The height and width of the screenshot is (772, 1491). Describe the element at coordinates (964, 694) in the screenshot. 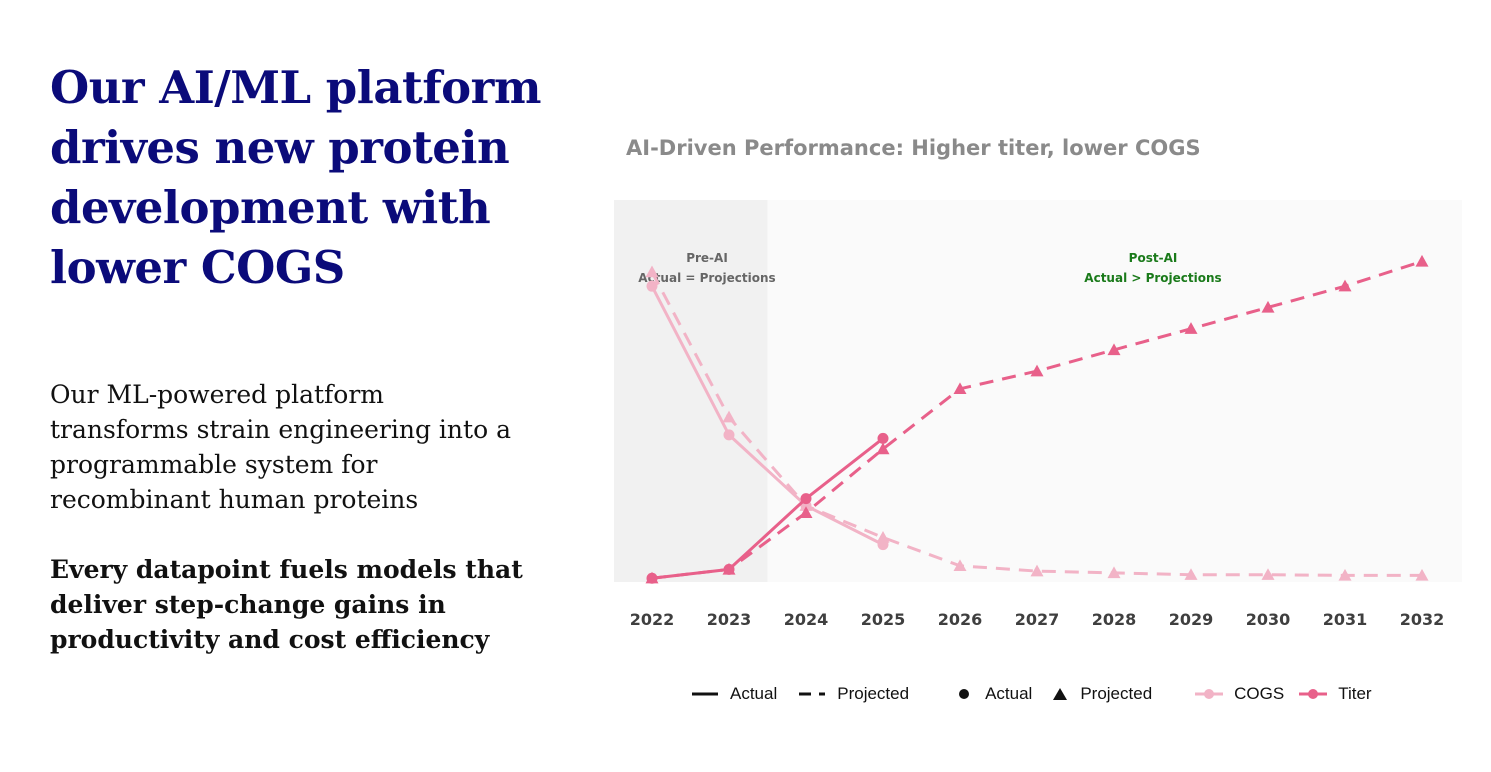

I see `circle-marker-icon` at that location.